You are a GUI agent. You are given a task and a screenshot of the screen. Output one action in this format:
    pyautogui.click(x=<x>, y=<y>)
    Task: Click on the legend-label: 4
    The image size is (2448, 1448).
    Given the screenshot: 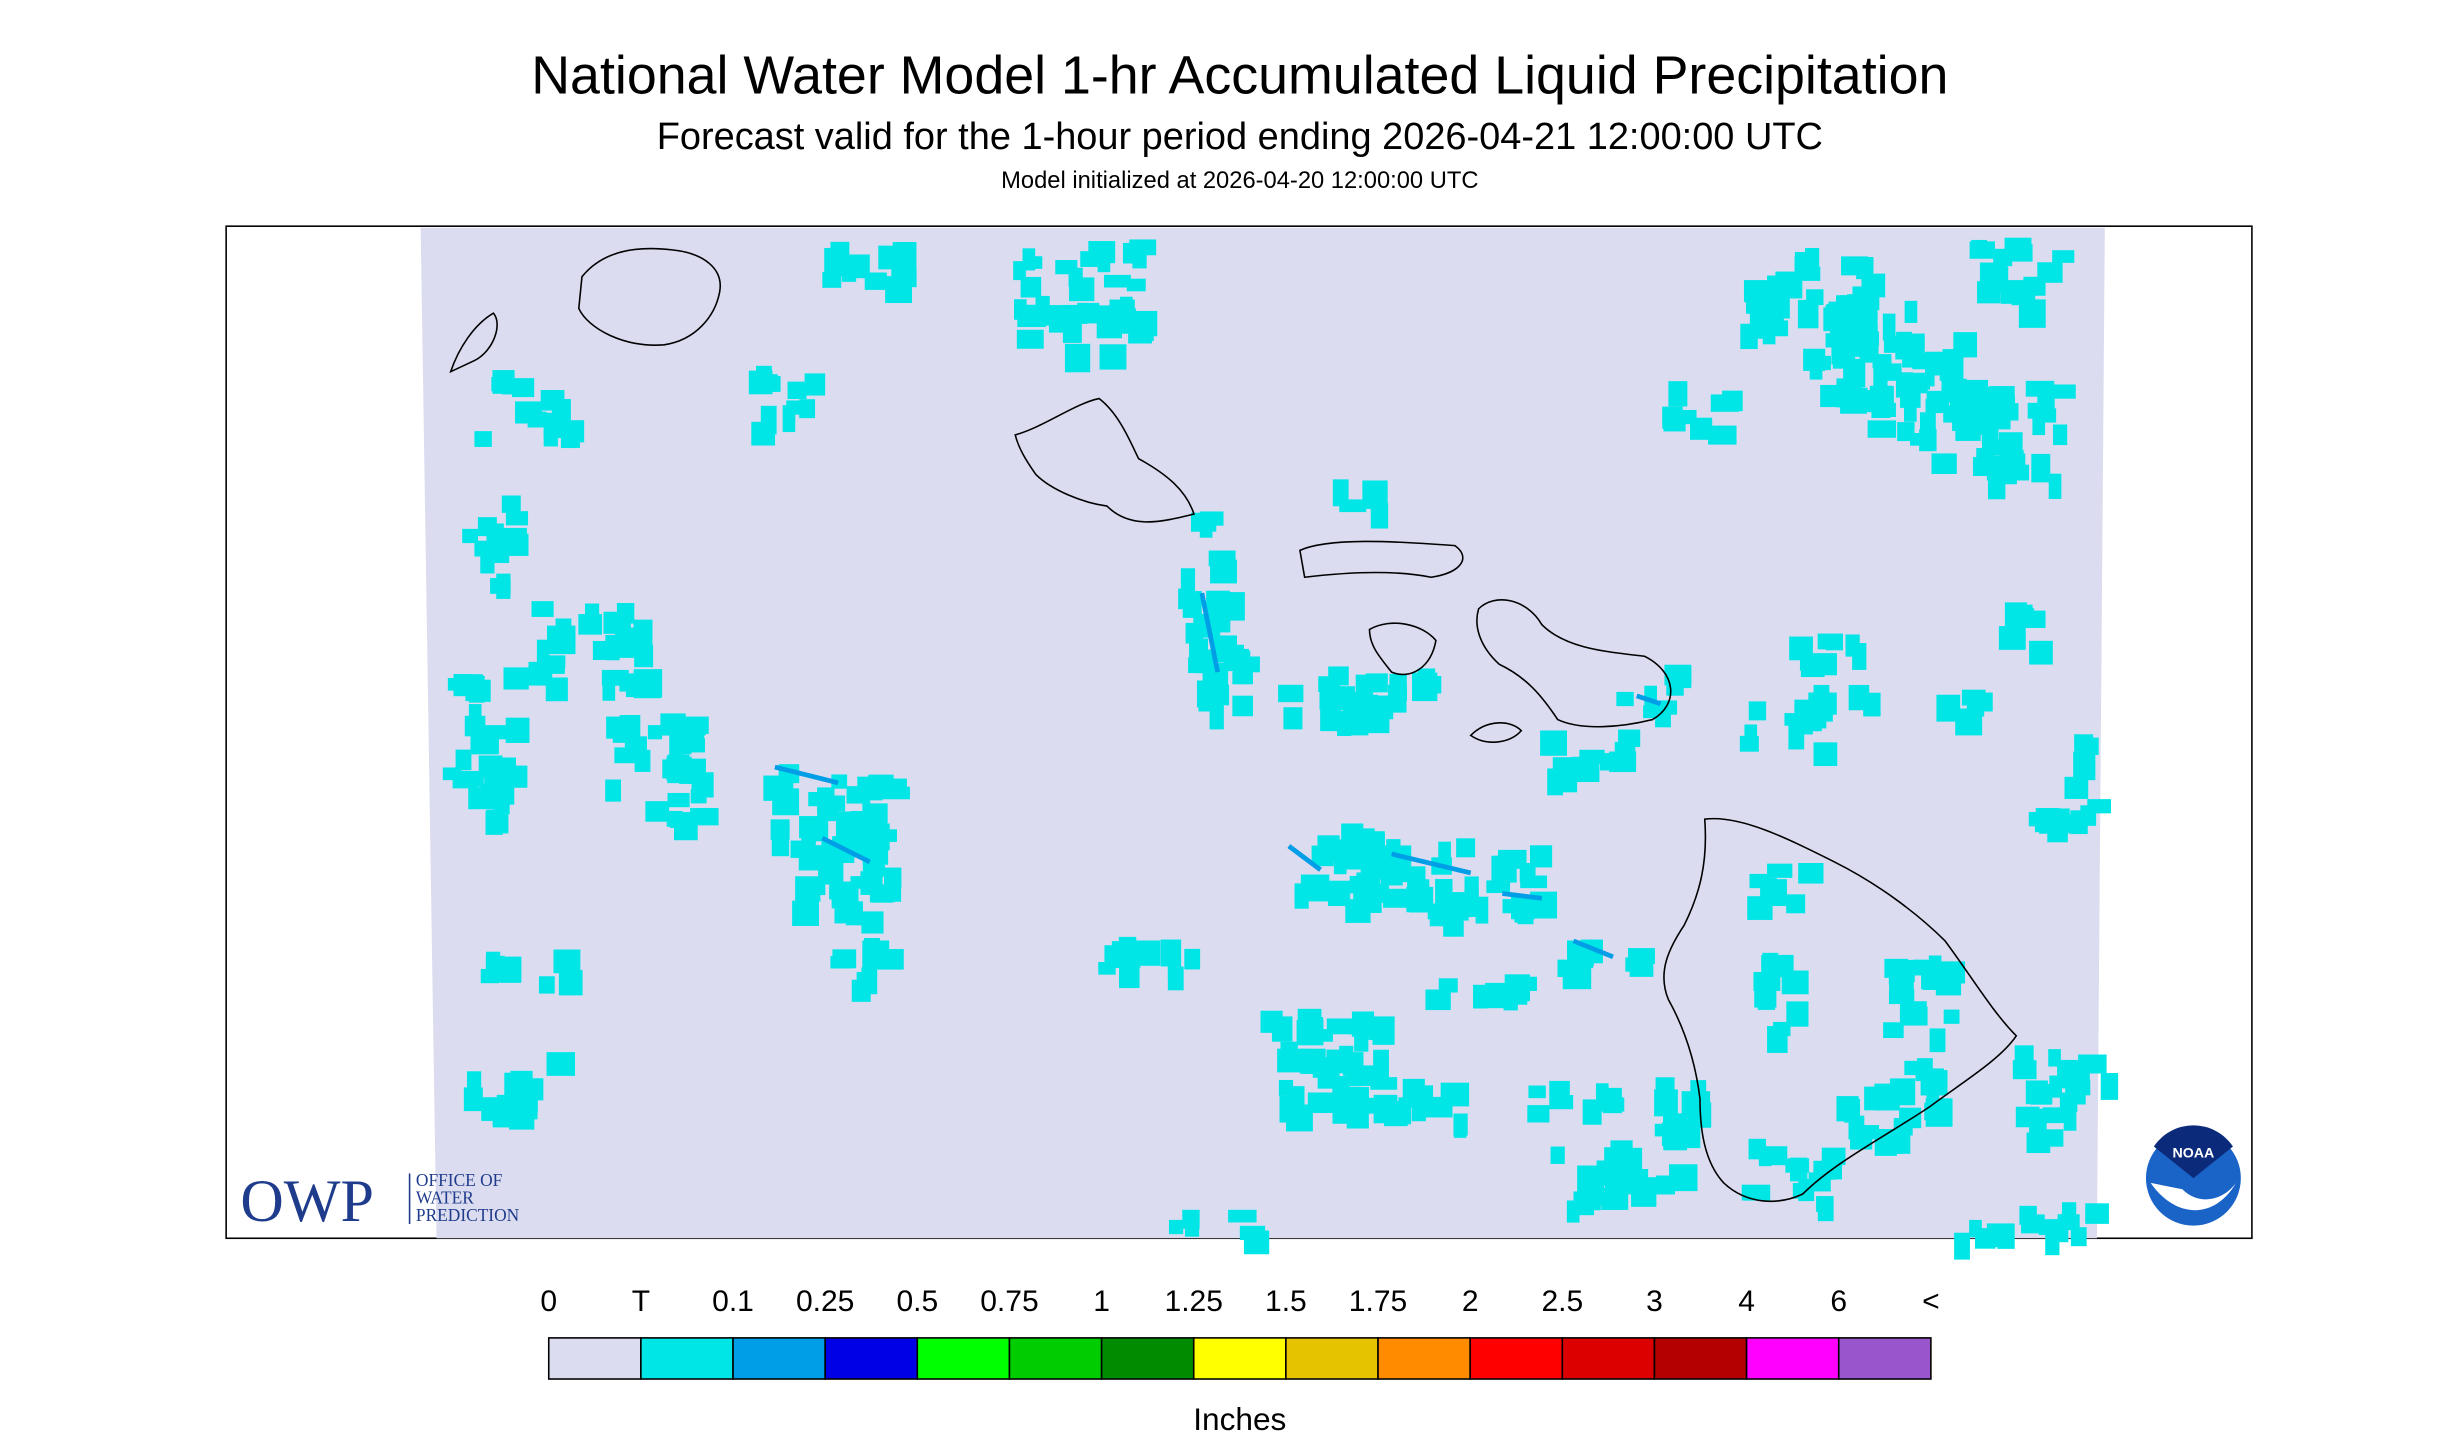 What is the action you would take?
    pyautogui.click(x=1746, y=1301)
    